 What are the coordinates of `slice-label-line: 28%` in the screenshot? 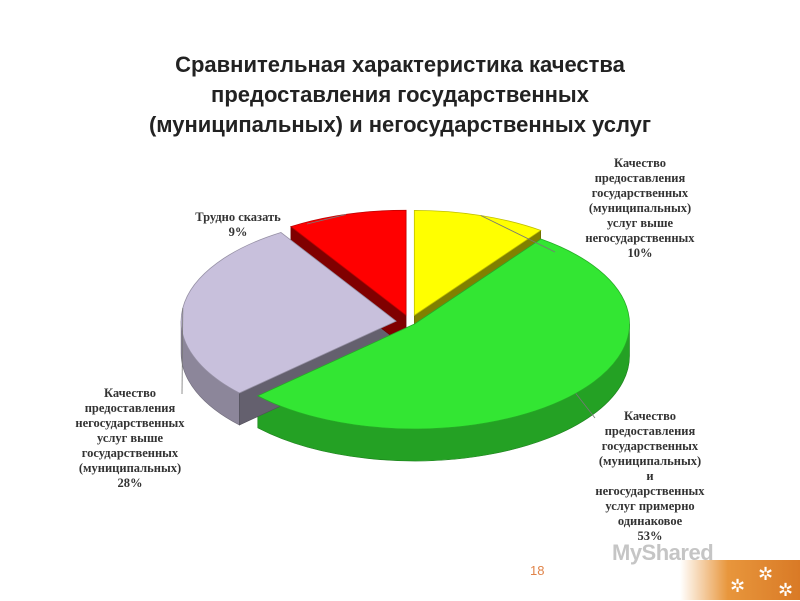 It's located at (130, 483).